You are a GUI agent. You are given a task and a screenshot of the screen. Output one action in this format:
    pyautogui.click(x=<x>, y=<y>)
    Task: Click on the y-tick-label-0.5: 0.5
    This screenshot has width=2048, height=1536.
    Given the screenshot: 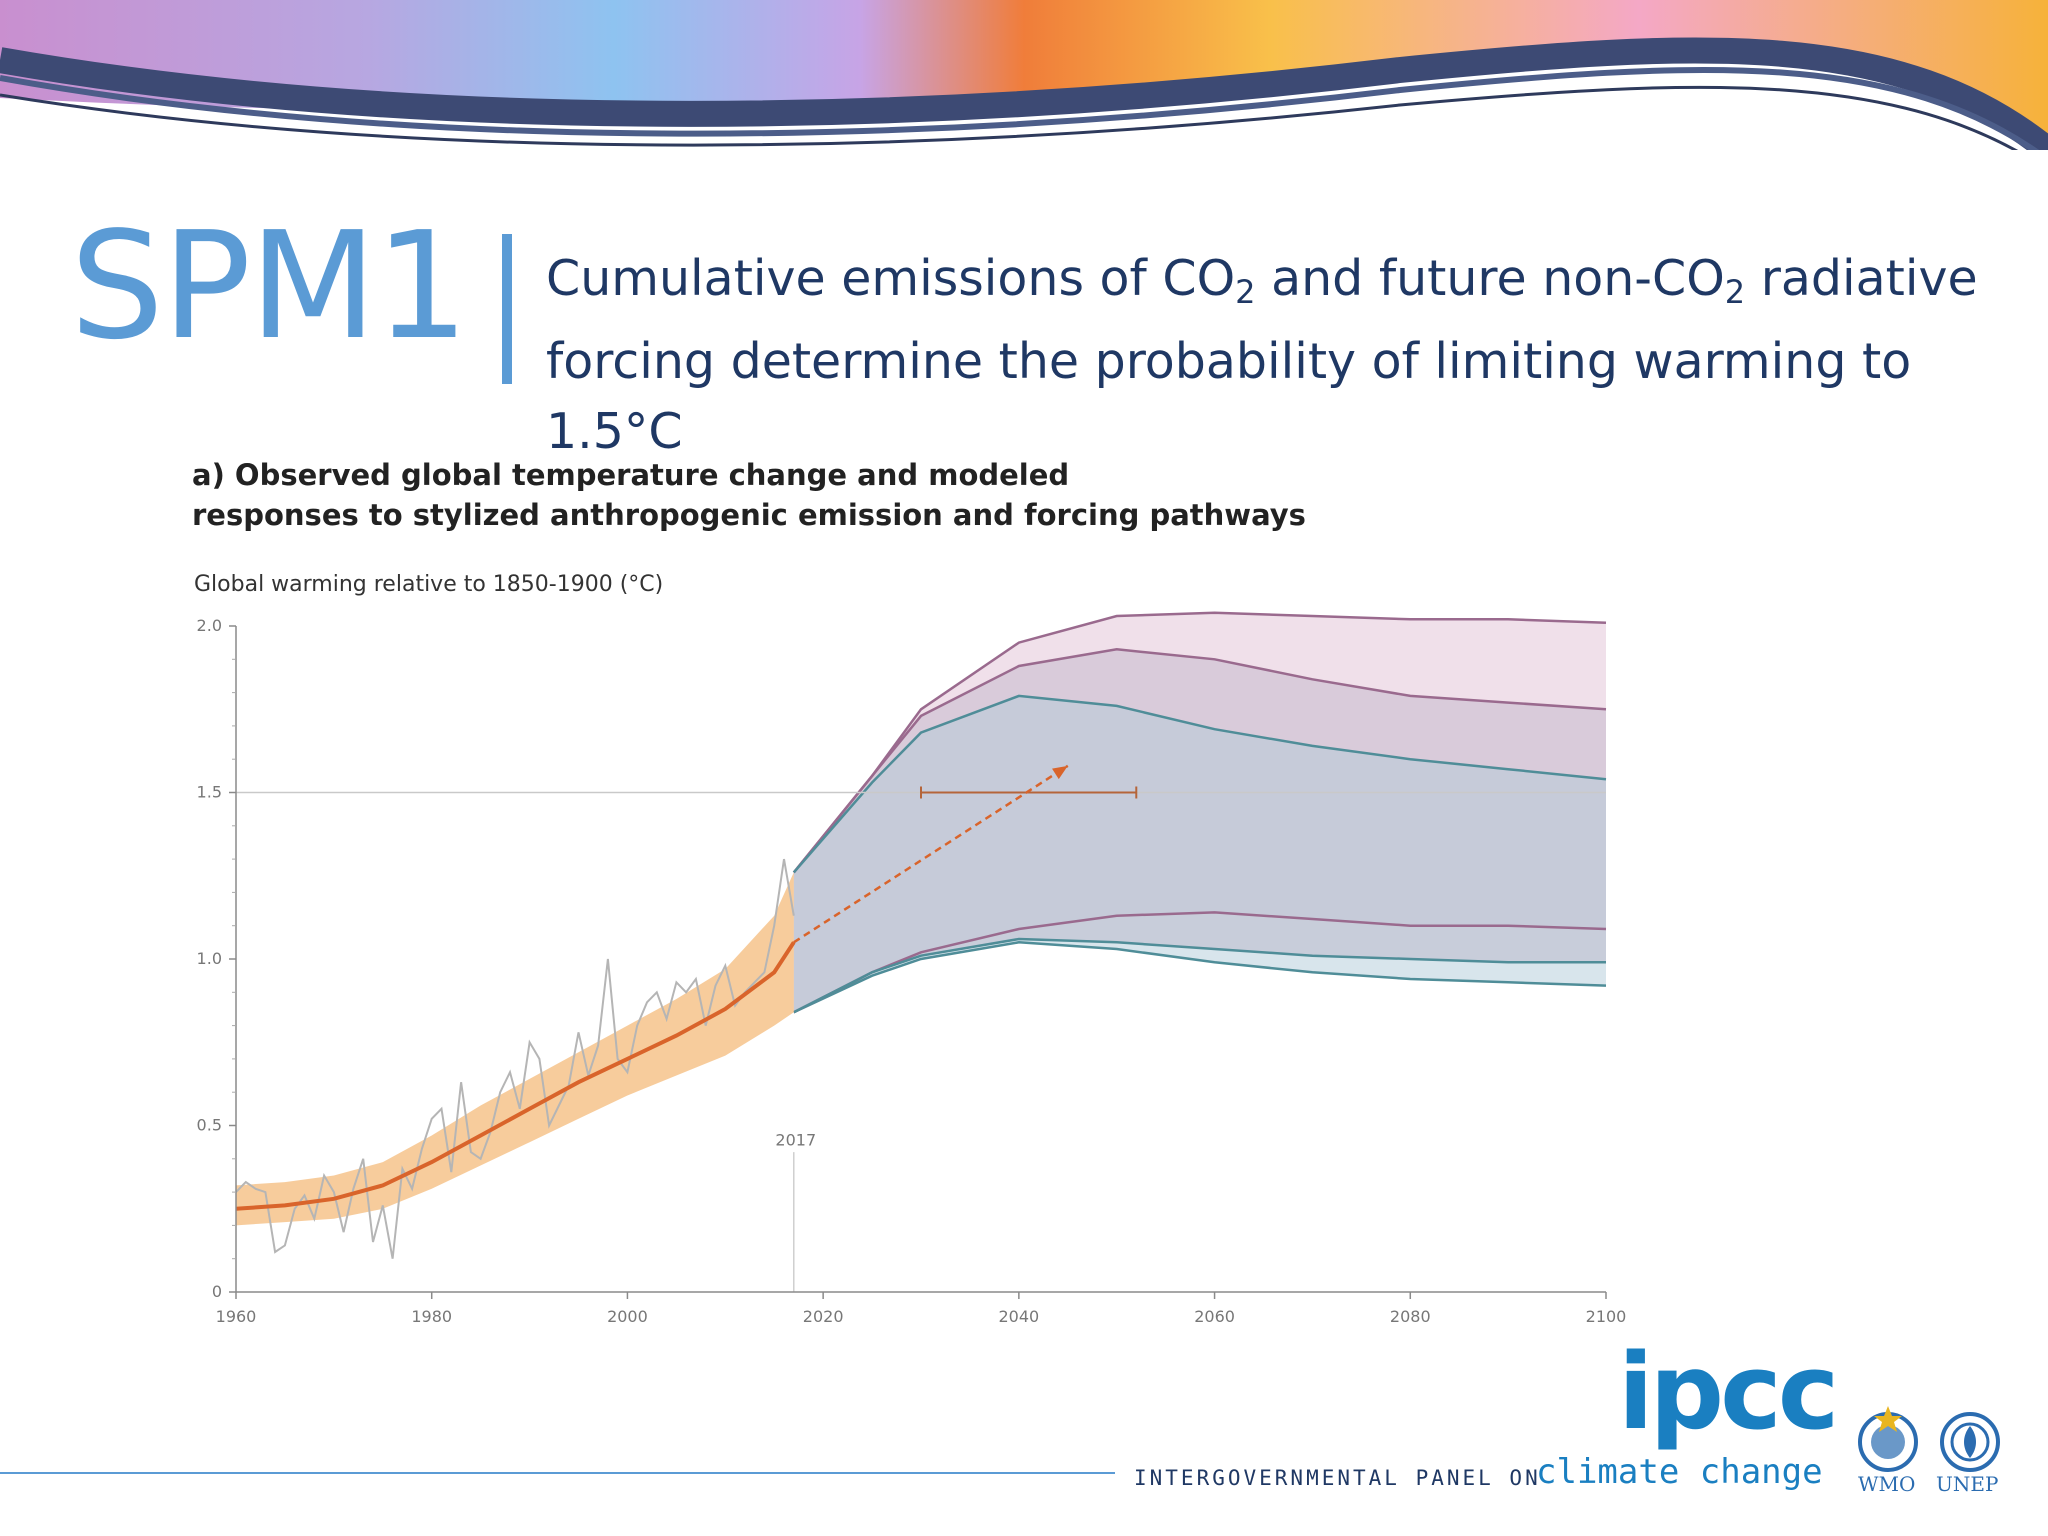 What is the action you would take?
    pyautogui.click(x=209, y=1125)
    